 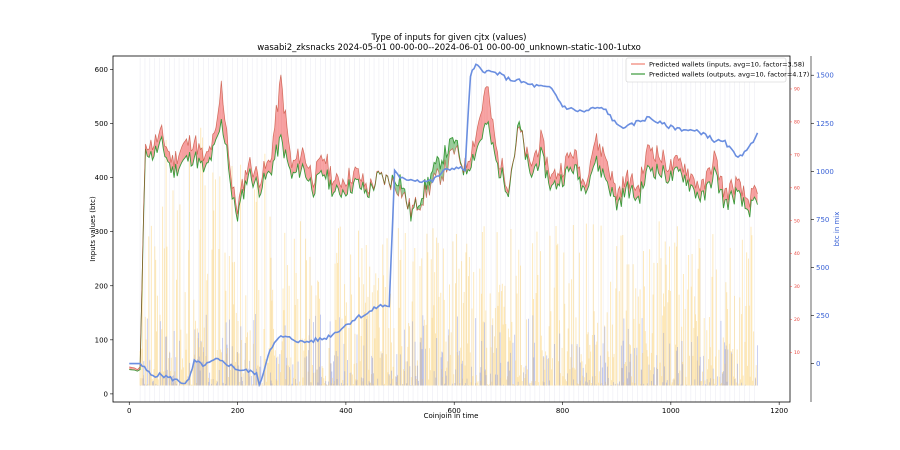 What do you see at coordinates (822, 268) in the screenshot?
I see `y2-tick-label: 500` at bounding box center [822, 268].